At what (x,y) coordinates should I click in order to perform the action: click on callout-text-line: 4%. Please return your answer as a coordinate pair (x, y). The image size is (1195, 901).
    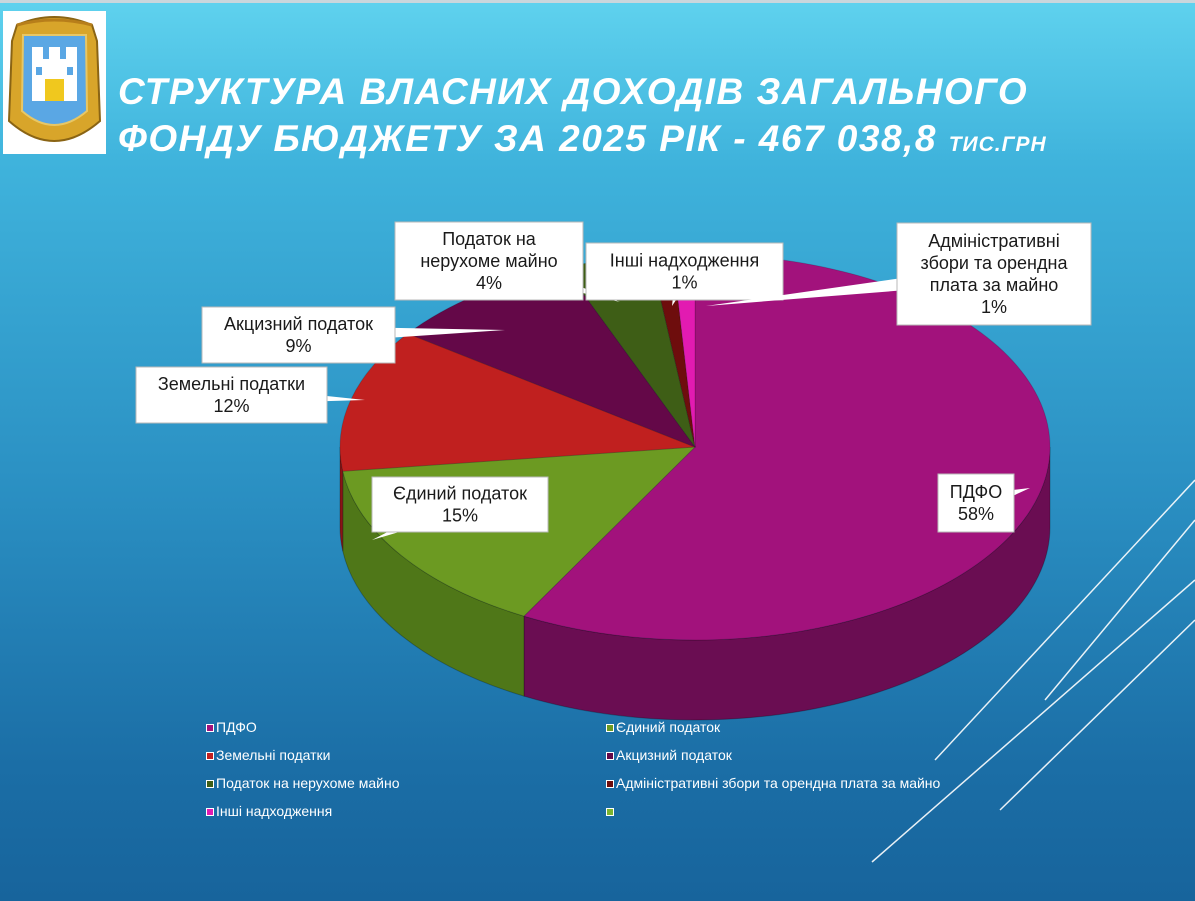
    Looking at the image, I should click on (489, 283).